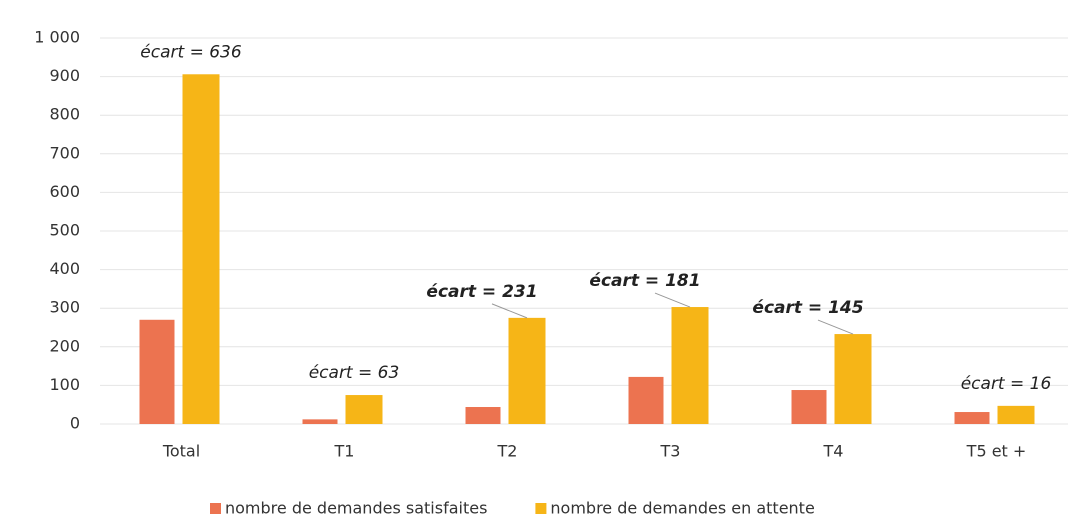  Describe the element at coordinates (1006, 384) in the screenshot. I see `annotation: écart = 16` at that location.